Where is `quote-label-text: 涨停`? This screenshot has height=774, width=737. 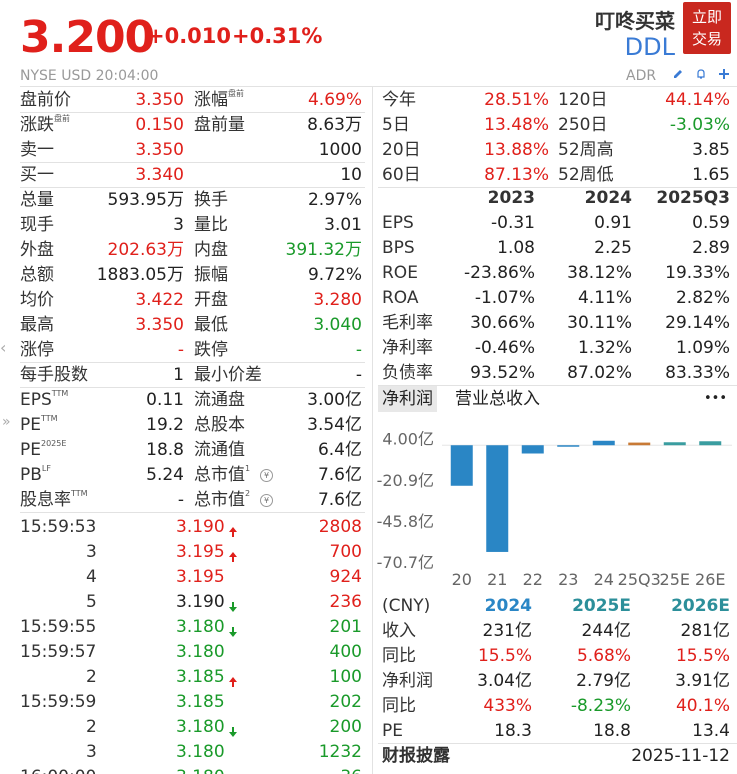
quote-label-text: 涨停 is located at coordinates (37, 350).